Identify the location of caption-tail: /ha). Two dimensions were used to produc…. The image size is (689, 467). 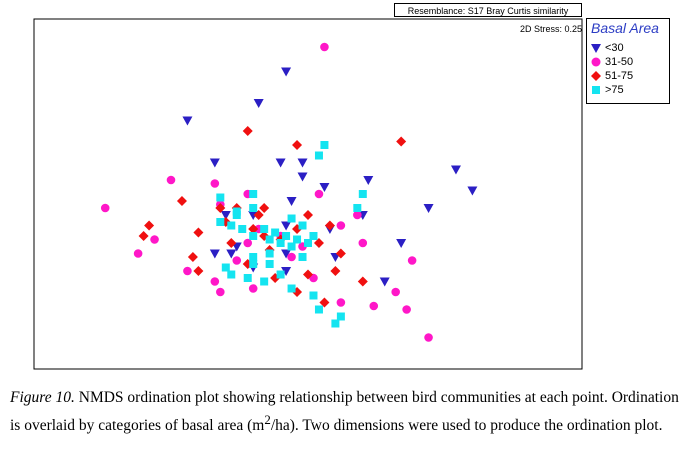
(466, 426).